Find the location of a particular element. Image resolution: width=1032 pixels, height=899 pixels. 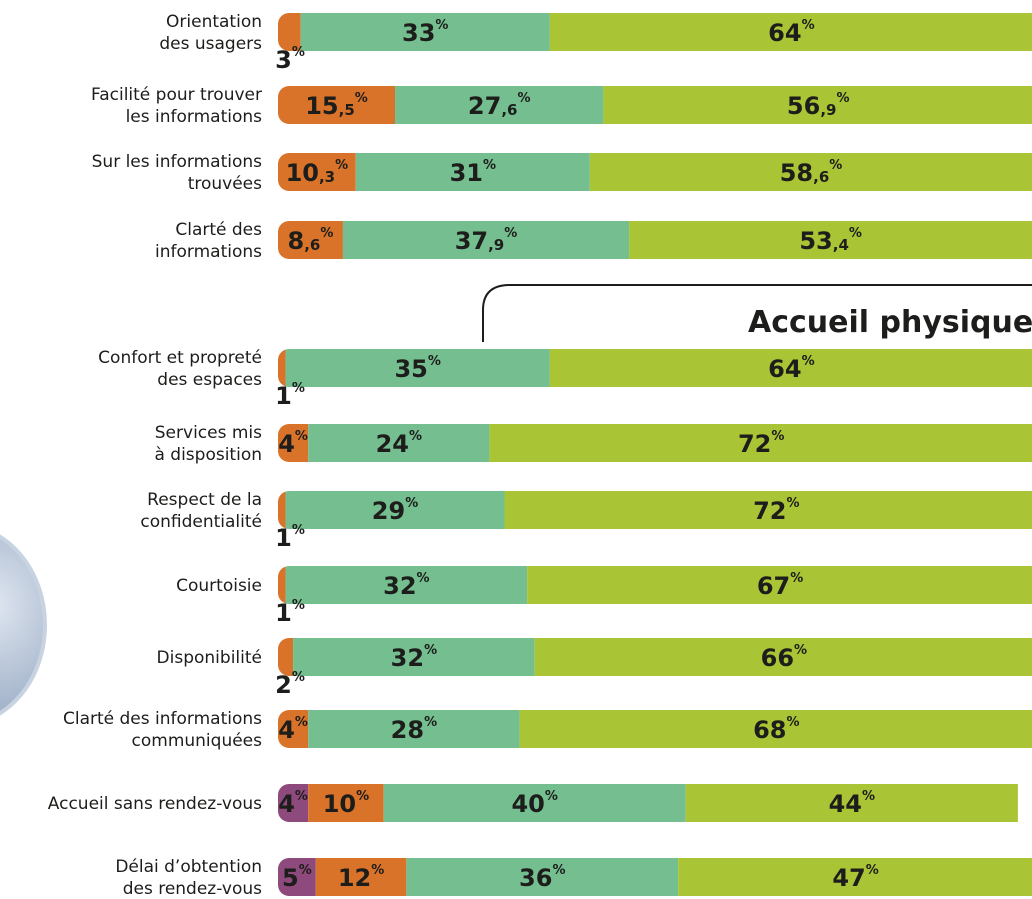

category-label: à disposition is located at coordinates (208, 455).